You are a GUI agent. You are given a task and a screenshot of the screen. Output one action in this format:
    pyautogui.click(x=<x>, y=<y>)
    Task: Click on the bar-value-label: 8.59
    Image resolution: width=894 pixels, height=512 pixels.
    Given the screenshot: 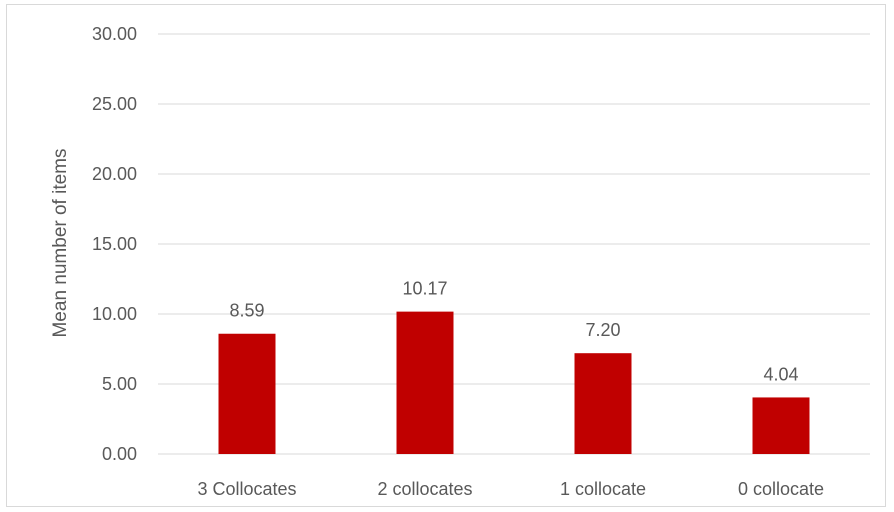 What is the action you would take?
    pyautogui.click(x=246, y=311)
    